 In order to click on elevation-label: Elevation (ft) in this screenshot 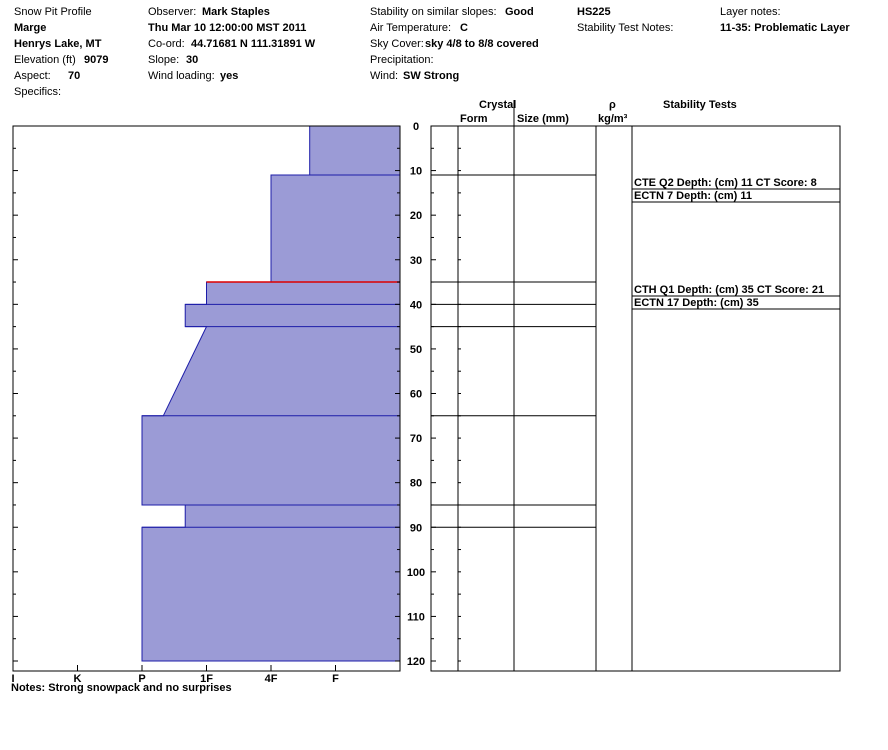, I will do `click(45, 60)`.